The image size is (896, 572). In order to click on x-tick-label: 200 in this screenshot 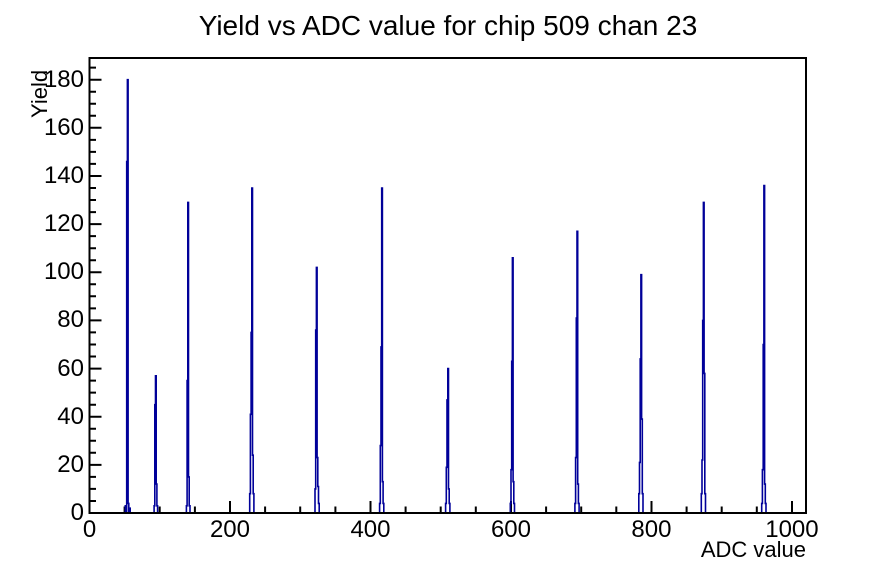, I will do `click(229, 529)`.